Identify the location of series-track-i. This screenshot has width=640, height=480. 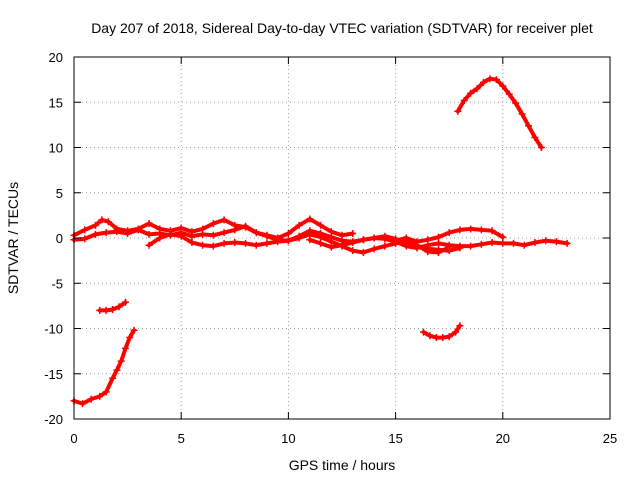
(499, 113).